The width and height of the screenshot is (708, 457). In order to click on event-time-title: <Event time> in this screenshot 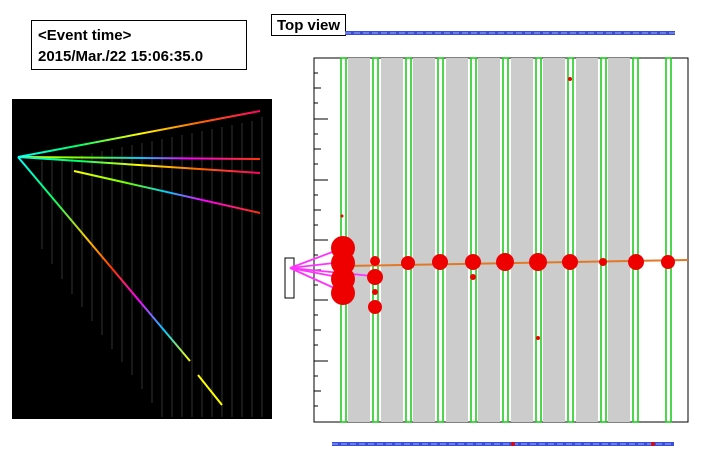, I will do `click(85, 35)`.